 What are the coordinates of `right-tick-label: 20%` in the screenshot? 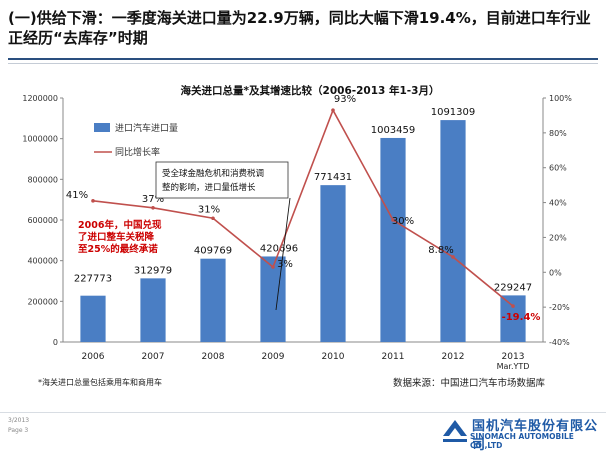 It's located at (558, 237).